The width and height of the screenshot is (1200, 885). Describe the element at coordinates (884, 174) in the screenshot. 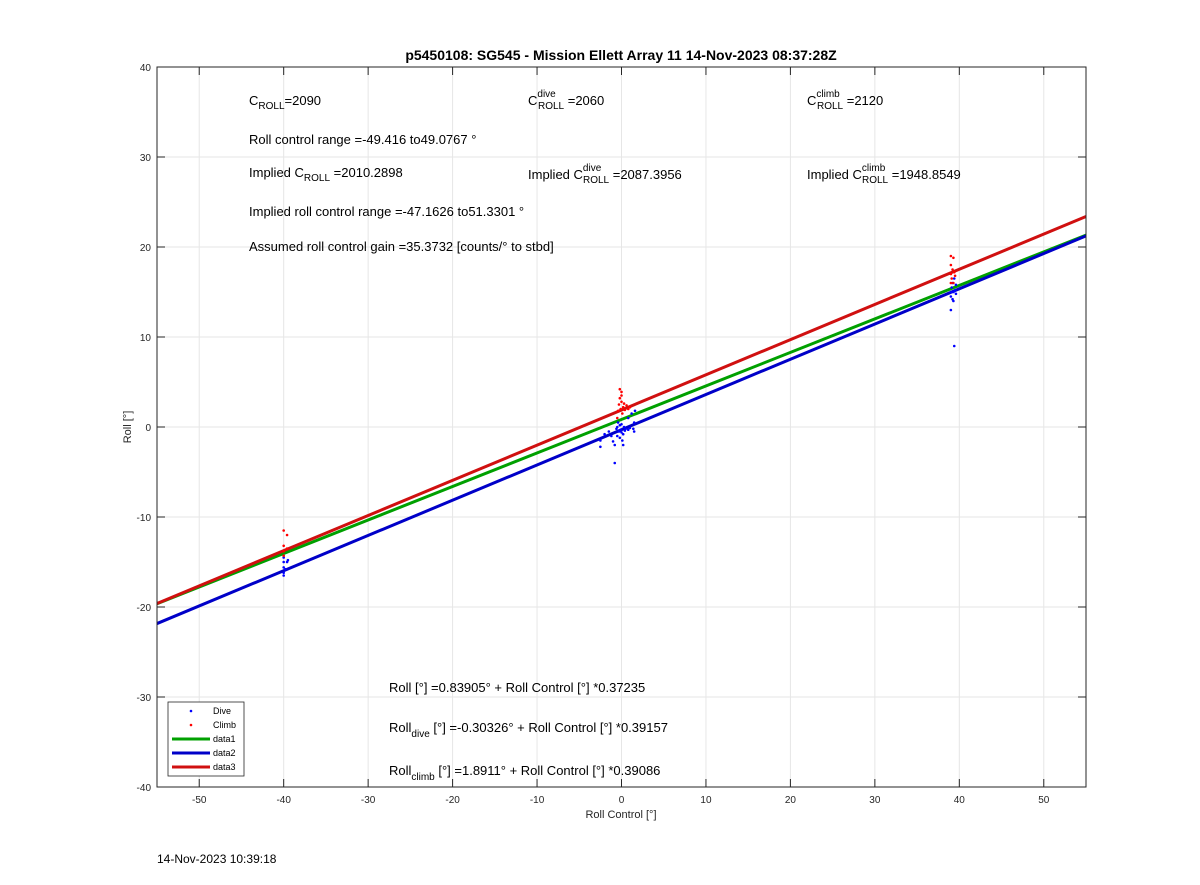

I see `annotation-implied-c-roll-climb: Implied Cclimb ROLL =1948.8549` at that location.